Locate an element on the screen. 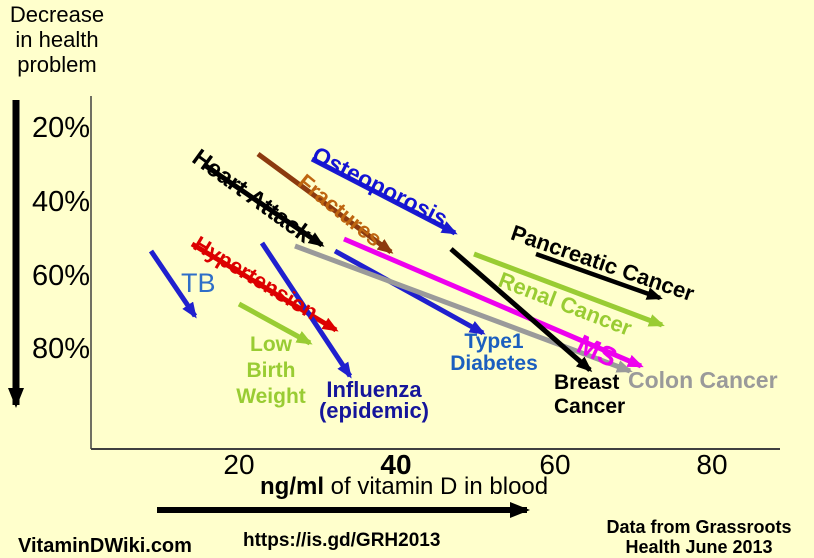 The width and height of the screenshot is (814, 558). type1-diabetes-label-line-1: Type1 is located at coordinates (494, 341).